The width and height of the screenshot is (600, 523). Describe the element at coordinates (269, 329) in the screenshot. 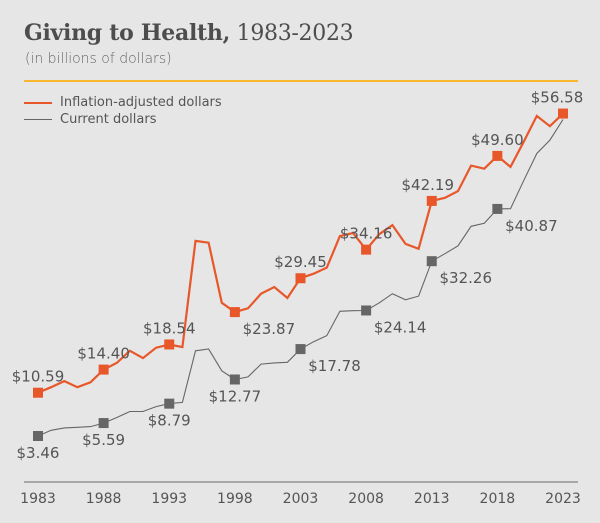

I see `data-label: $23.87` at that location.